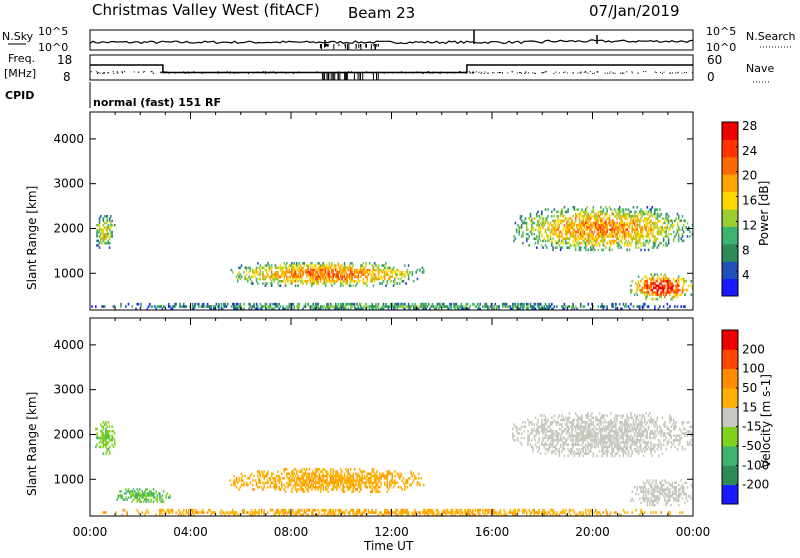  I want to click on colorbar-tick-label: 16, so click(749, 201).